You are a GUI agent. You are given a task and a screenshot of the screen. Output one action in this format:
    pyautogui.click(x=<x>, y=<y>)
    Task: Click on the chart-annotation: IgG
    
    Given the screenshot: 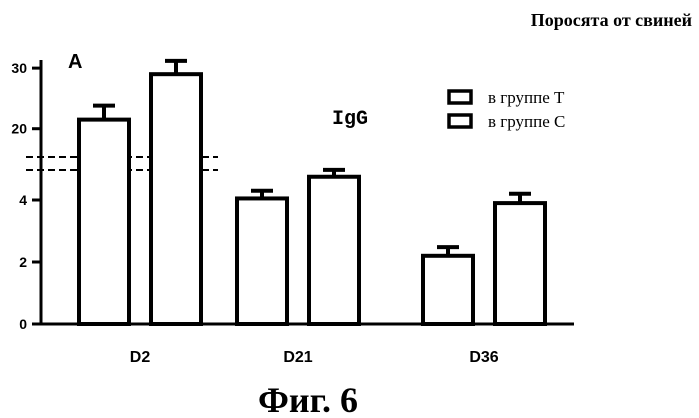 What is the action you would take?
    pyautogui.click(x=350, y=119)
    